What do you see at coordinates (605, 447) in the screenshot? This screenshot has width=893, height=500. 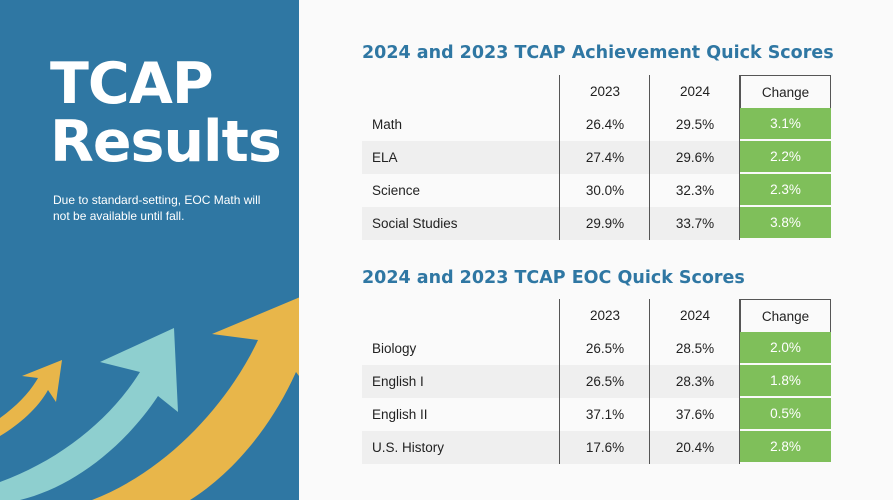 I see `value-2023: 17.6%` at bounding box center [605, 447].